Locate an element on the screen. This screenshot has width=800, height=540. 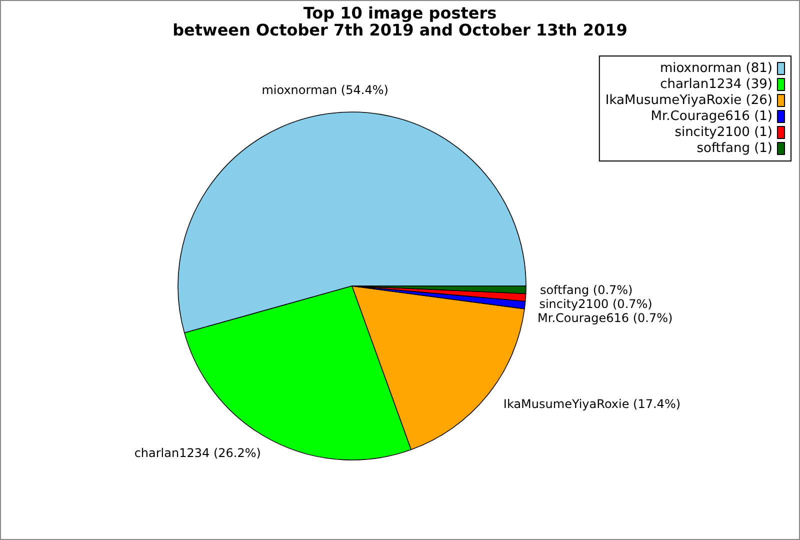
legend-label: mioxnorman (81) is located at coordinates (716, 68).